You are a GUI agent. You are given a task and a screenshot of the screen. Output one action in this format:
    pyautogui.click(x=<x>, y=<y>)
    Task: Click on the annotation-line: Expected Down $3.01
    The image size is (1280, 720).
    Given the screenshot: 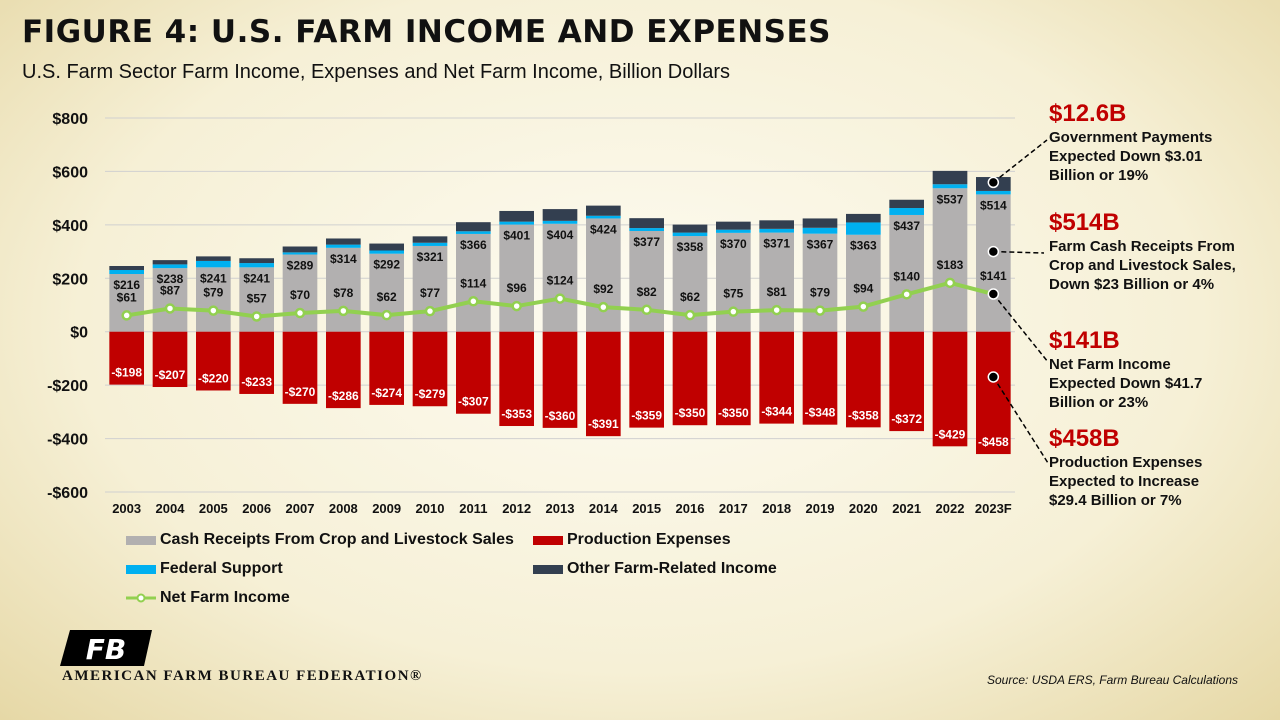 What is the action you would take?
    pyautogui.click(x=1126, y=156)
    